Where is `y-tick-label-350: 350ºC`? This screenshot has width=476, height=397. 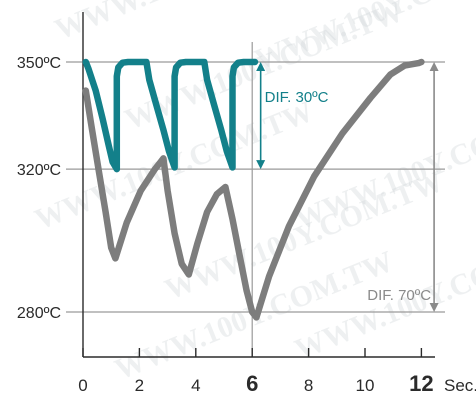 y-tick-label-350: 350ºC is located at coordinates (39, 63).